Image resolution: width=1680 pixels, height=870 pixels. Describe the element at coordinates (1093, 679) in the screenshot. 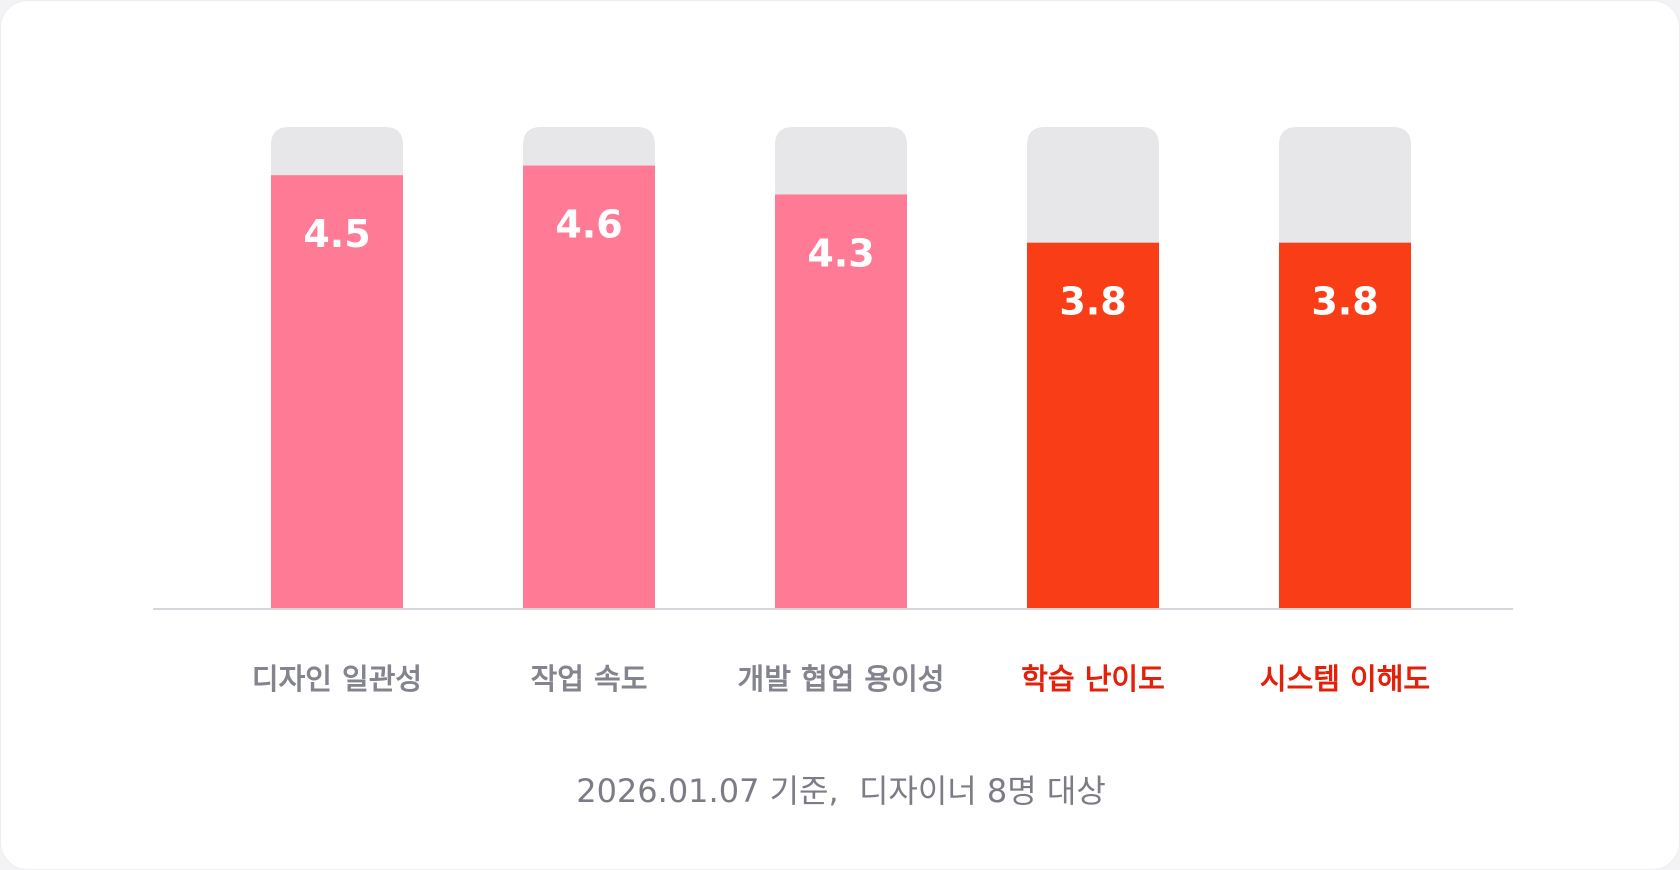

I see `category-label: 학습 난이도` at that location.